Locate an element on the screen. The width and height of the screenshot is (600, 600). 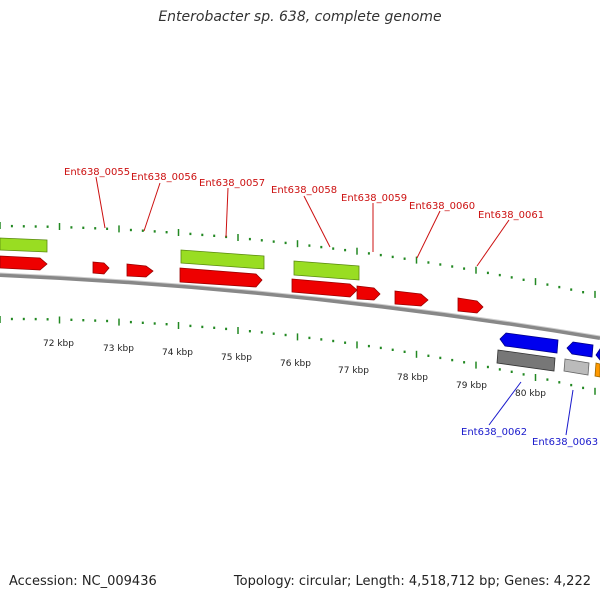
map-title: Enterobacter sp. 638, complete genome is located at coordinates (300, 17).